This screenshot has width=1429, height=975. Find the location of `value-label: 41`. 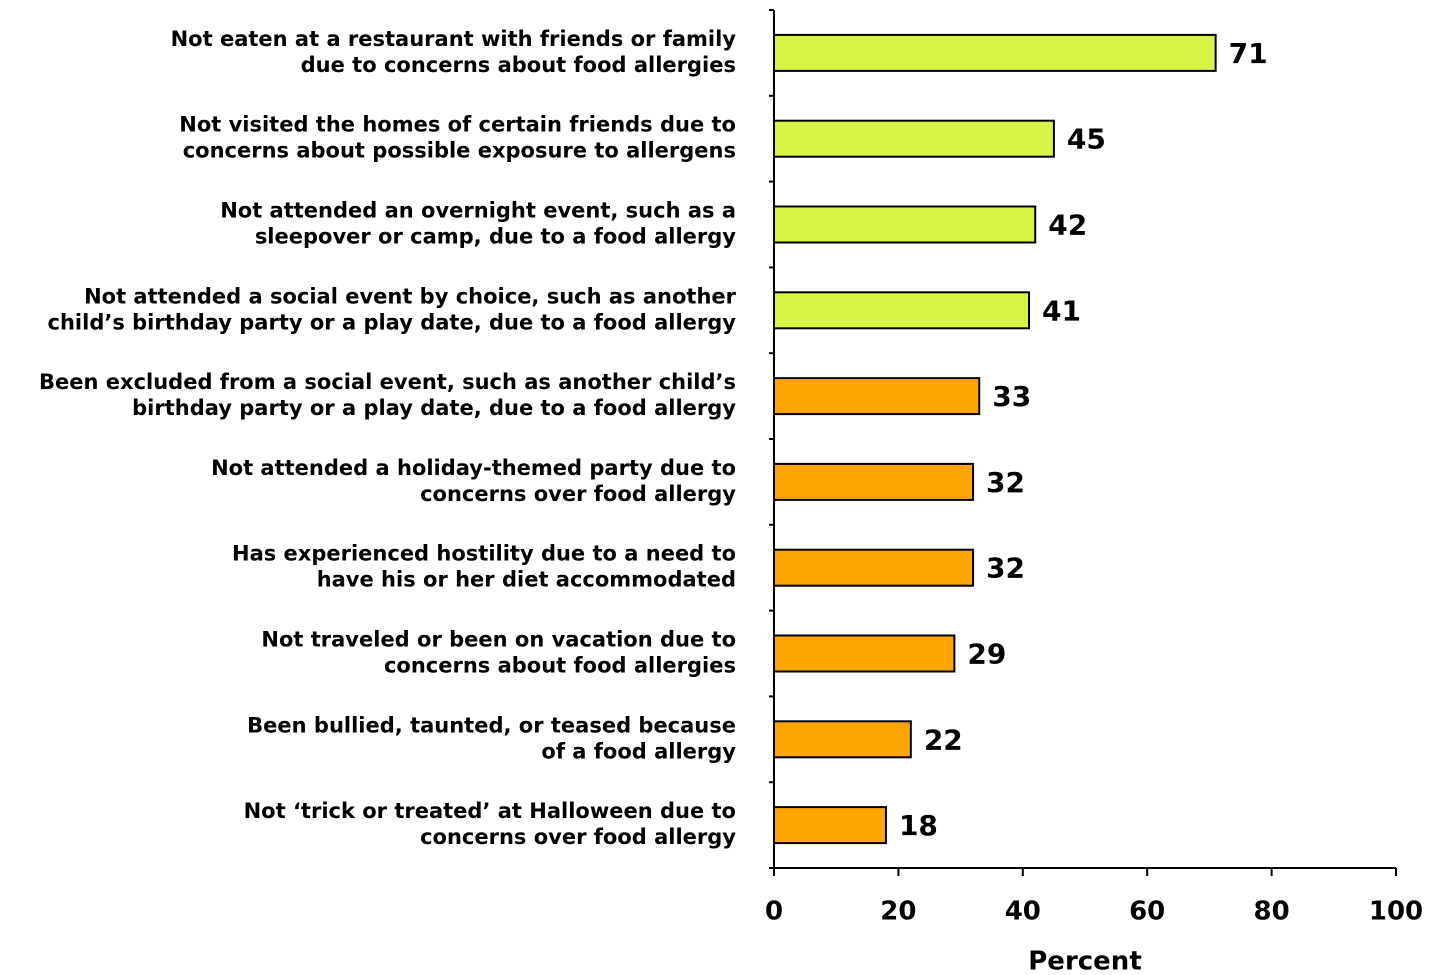

value-label: 41 is located at coordinates (1061, 310).